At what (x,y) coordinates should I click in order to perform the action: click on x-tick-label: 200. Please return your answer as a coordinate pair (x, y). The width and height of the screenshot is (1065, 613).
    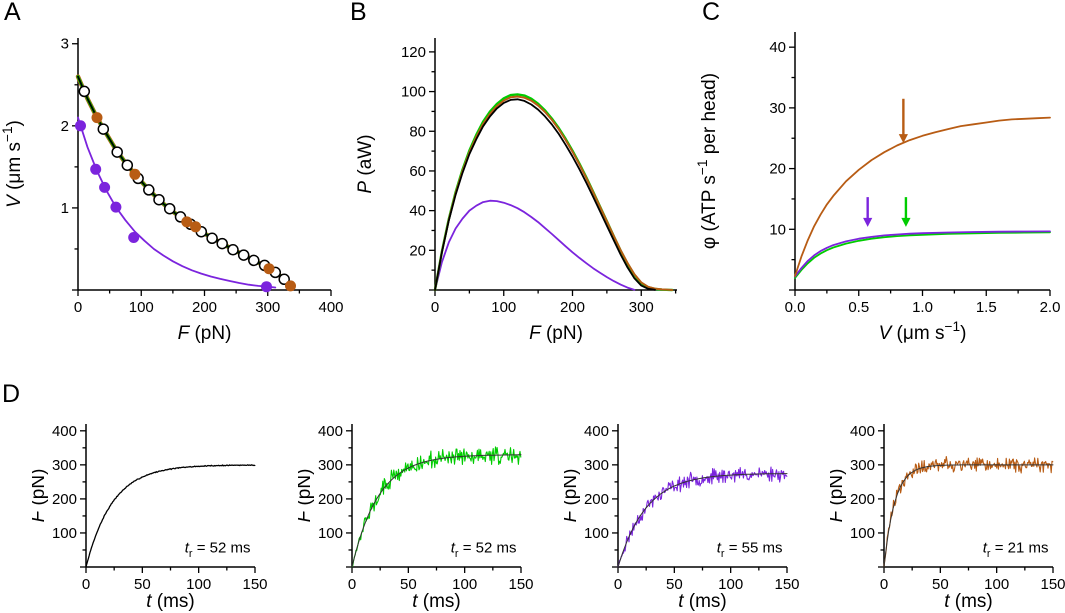
    Looking at the image, I should click on (572, 307).